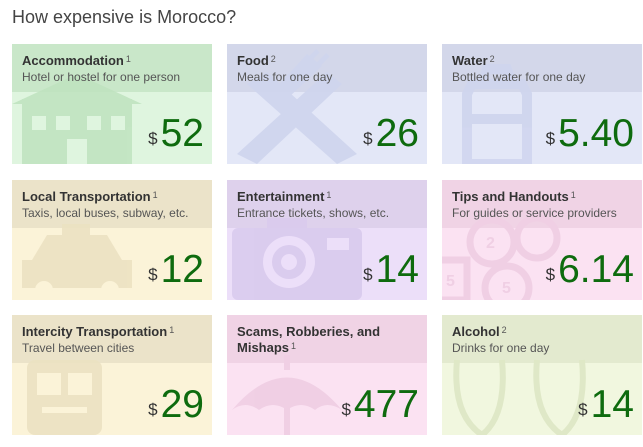 The image size is (643, 447). What do you see at coordinates (98, 331) in the screenshot?
I see `card-title: Intercity Transportation 1` at bounding box center [98, 331].